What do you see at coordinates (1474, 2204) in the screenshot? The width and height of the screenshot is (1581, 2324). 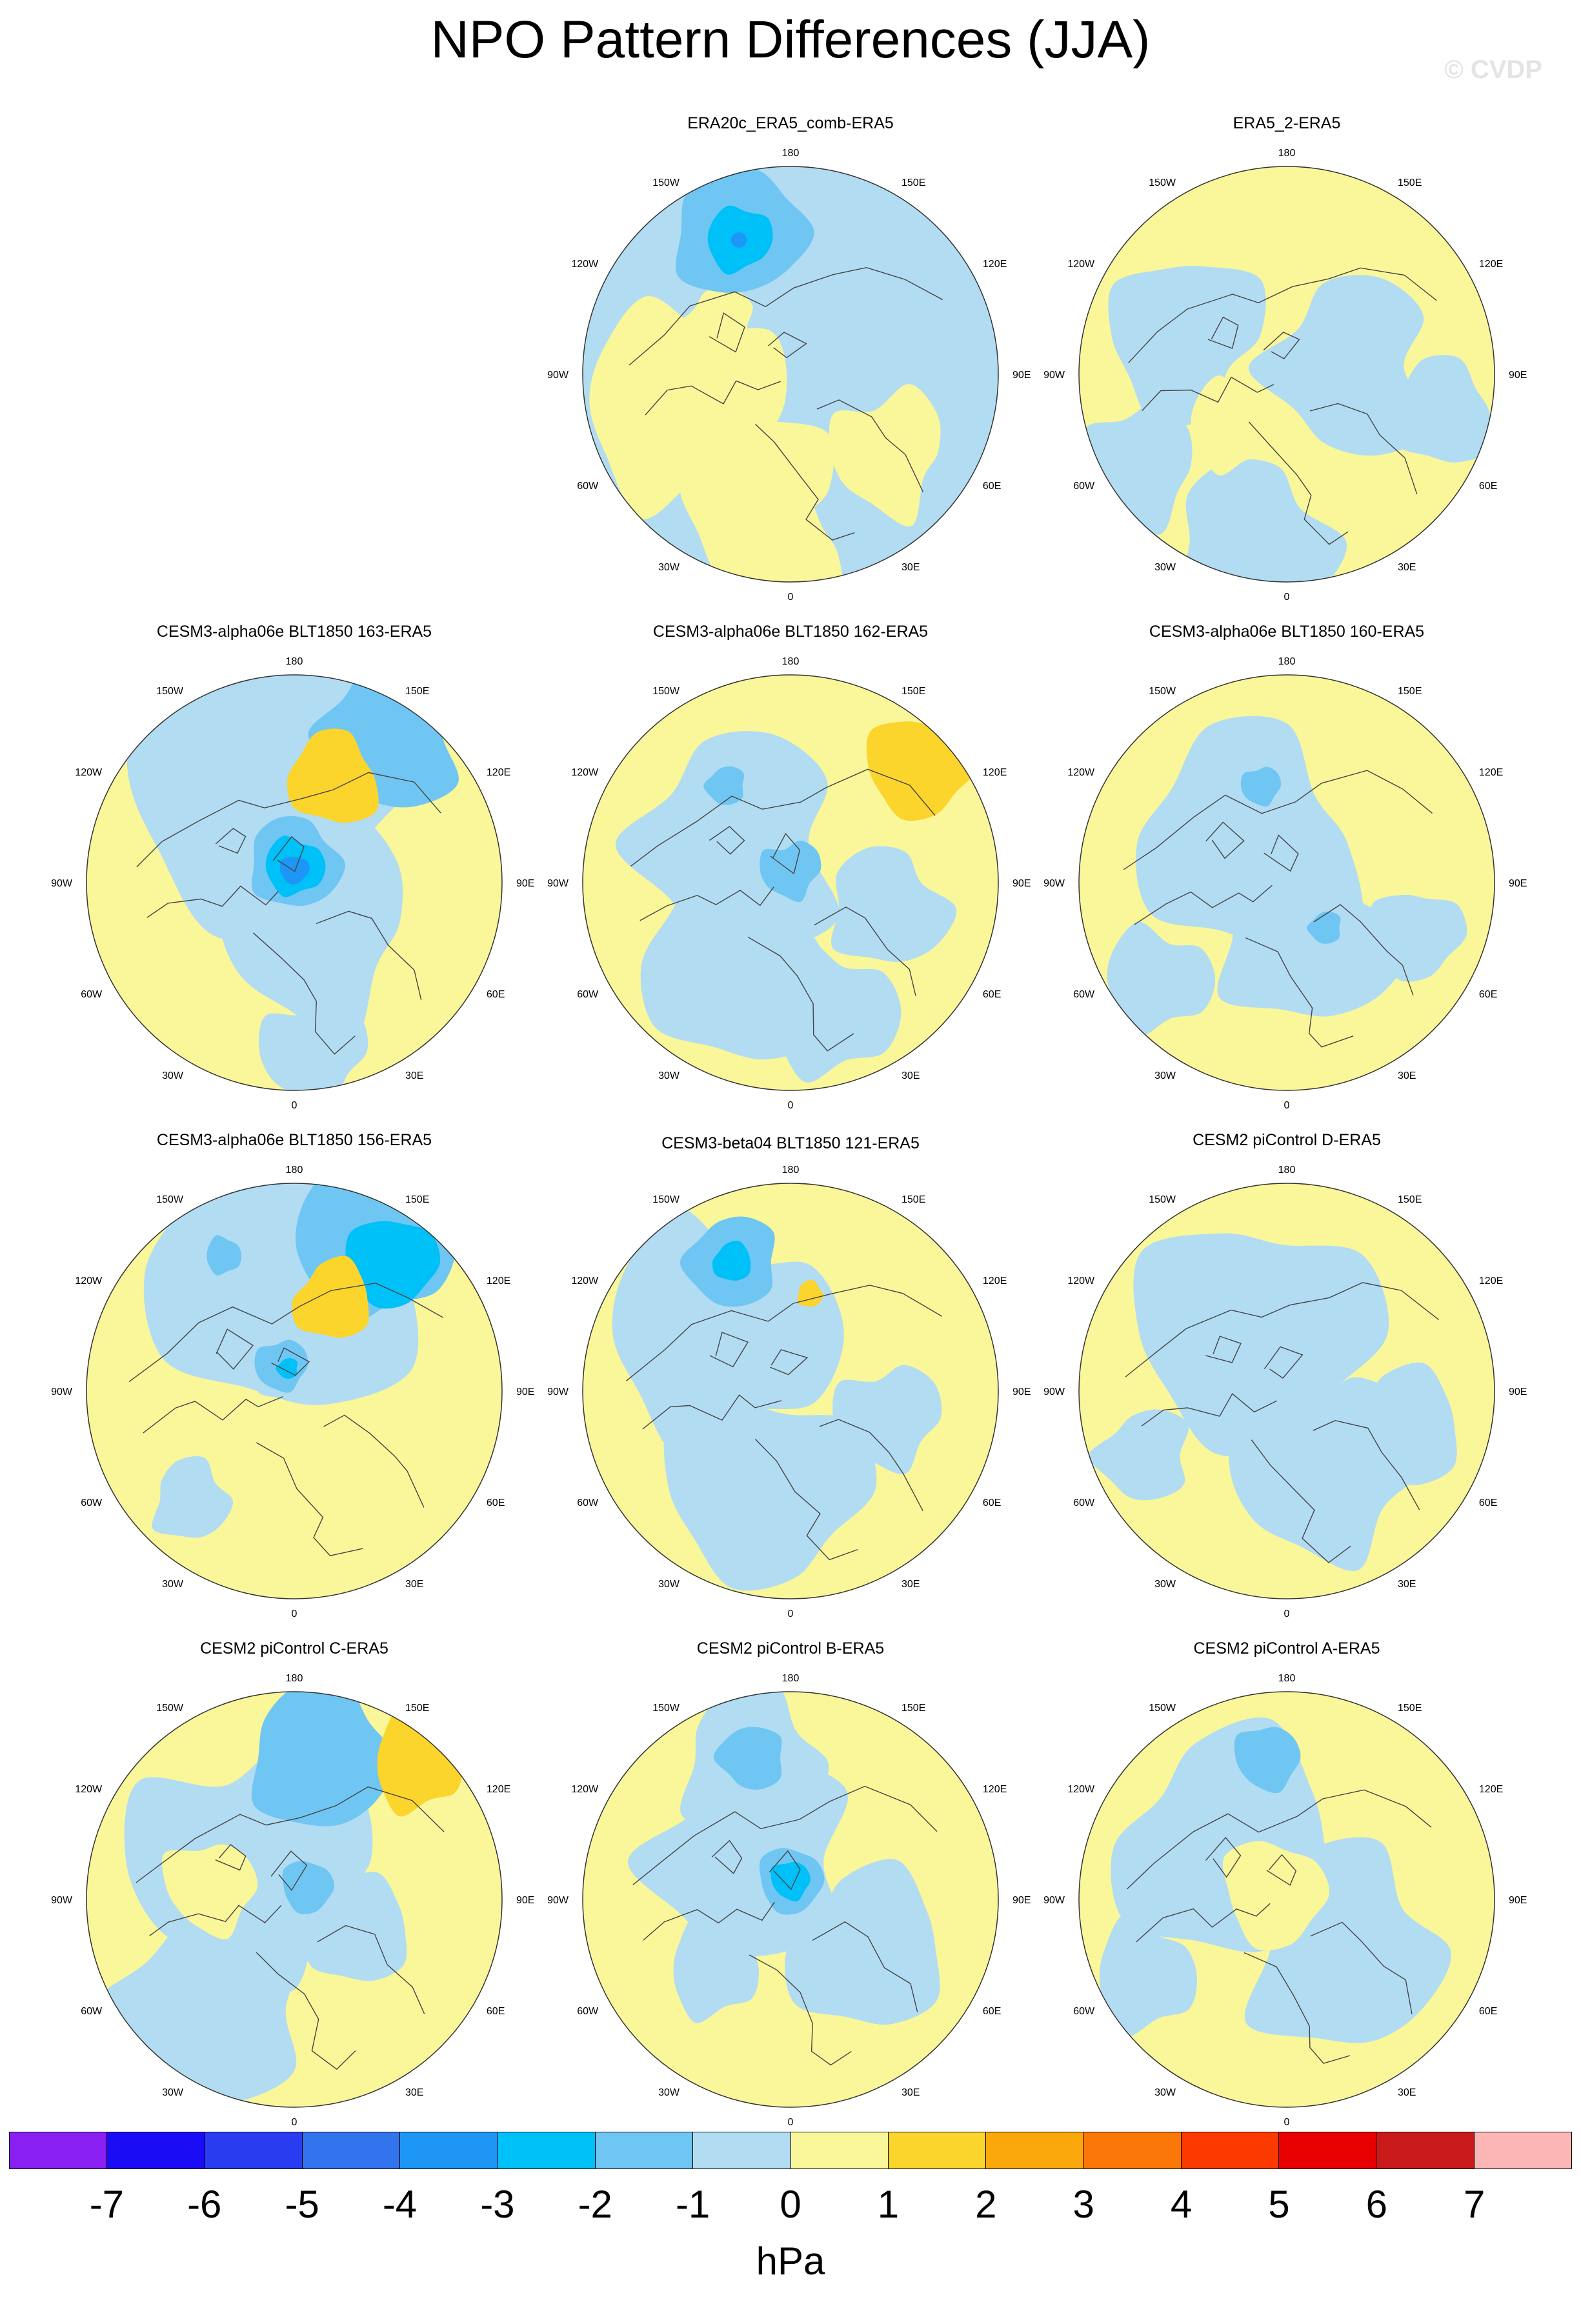 I see `colorbar-tick-label: 7` at bounding box center [1474, 2204].